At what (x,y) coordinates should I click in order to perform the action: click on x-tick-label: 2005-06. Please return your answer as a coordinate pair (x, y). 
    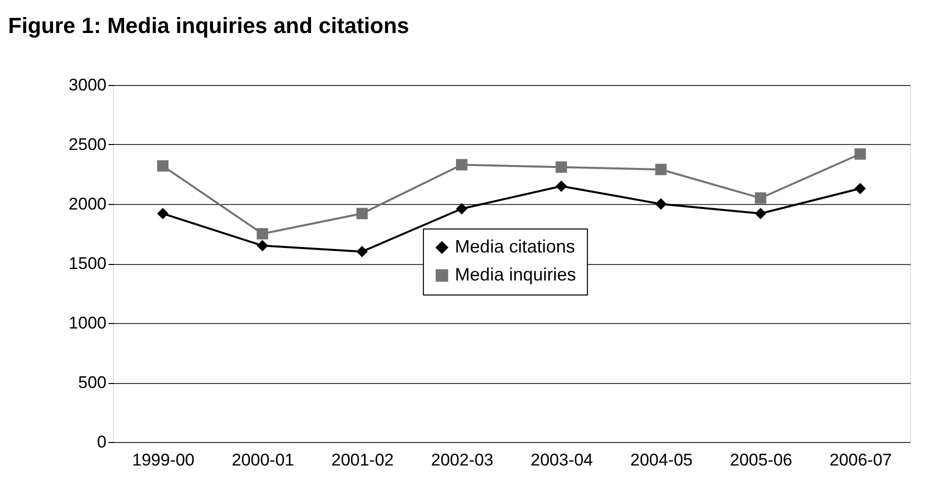
    Looking at the image, I should click on (761, 460).